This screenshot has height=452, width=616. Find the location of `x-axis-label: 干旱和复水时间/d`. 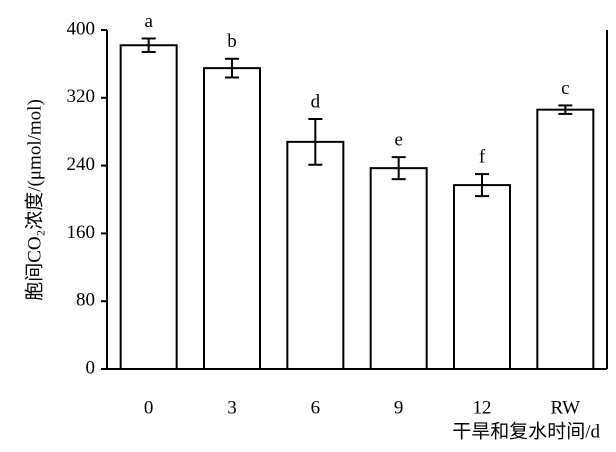

x-axis-label: 干旱和复水时间/d is located at coordinates (526, 431).